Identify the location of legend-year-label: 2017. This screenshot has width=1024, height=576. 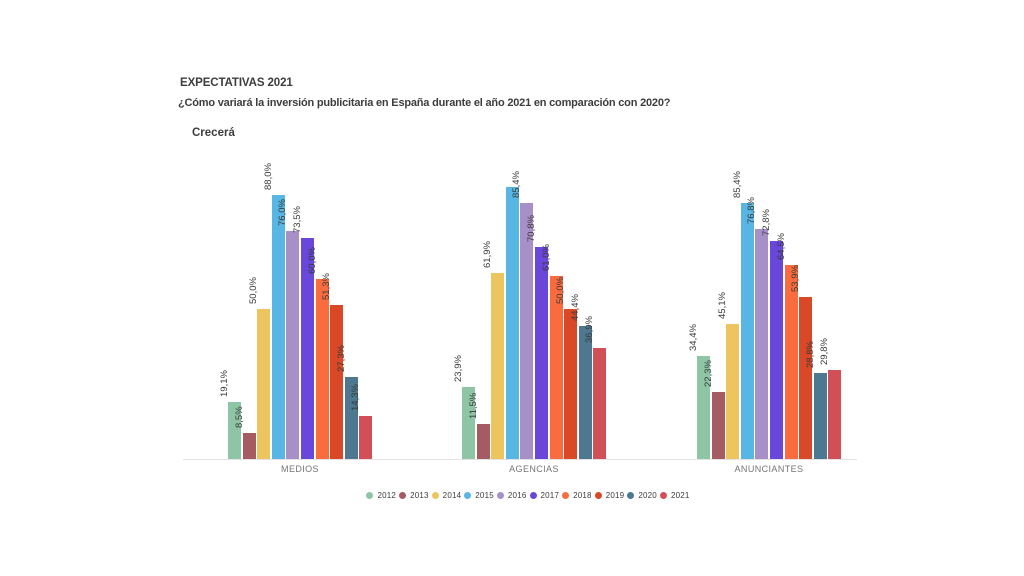
(550, 495).